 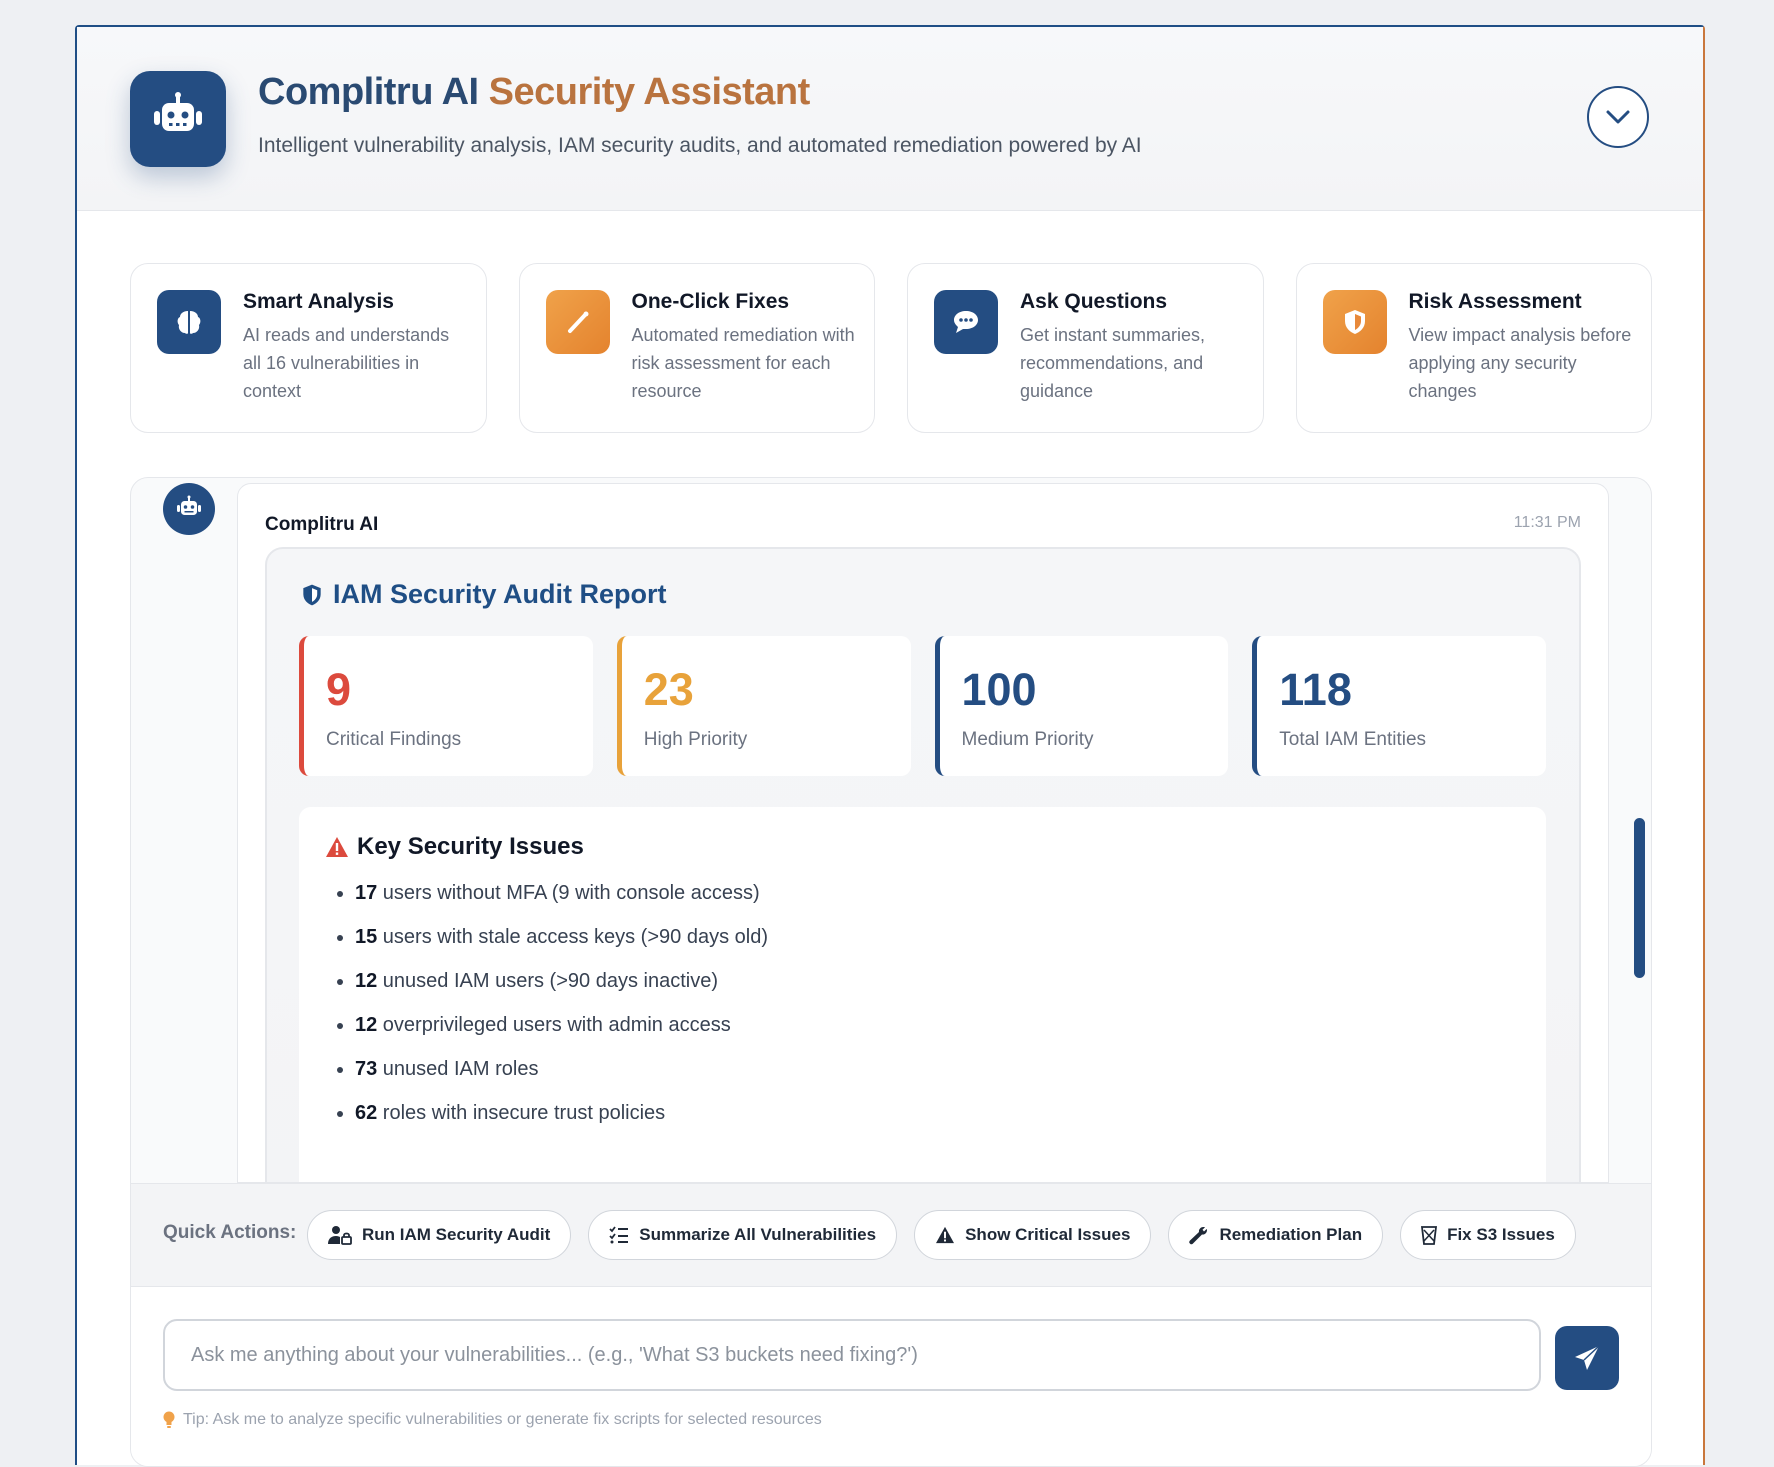 What do you see at coordinates (1315, 689) in the screenshot?
I see `stat-value: 118` at bounding box center [1315, 689].